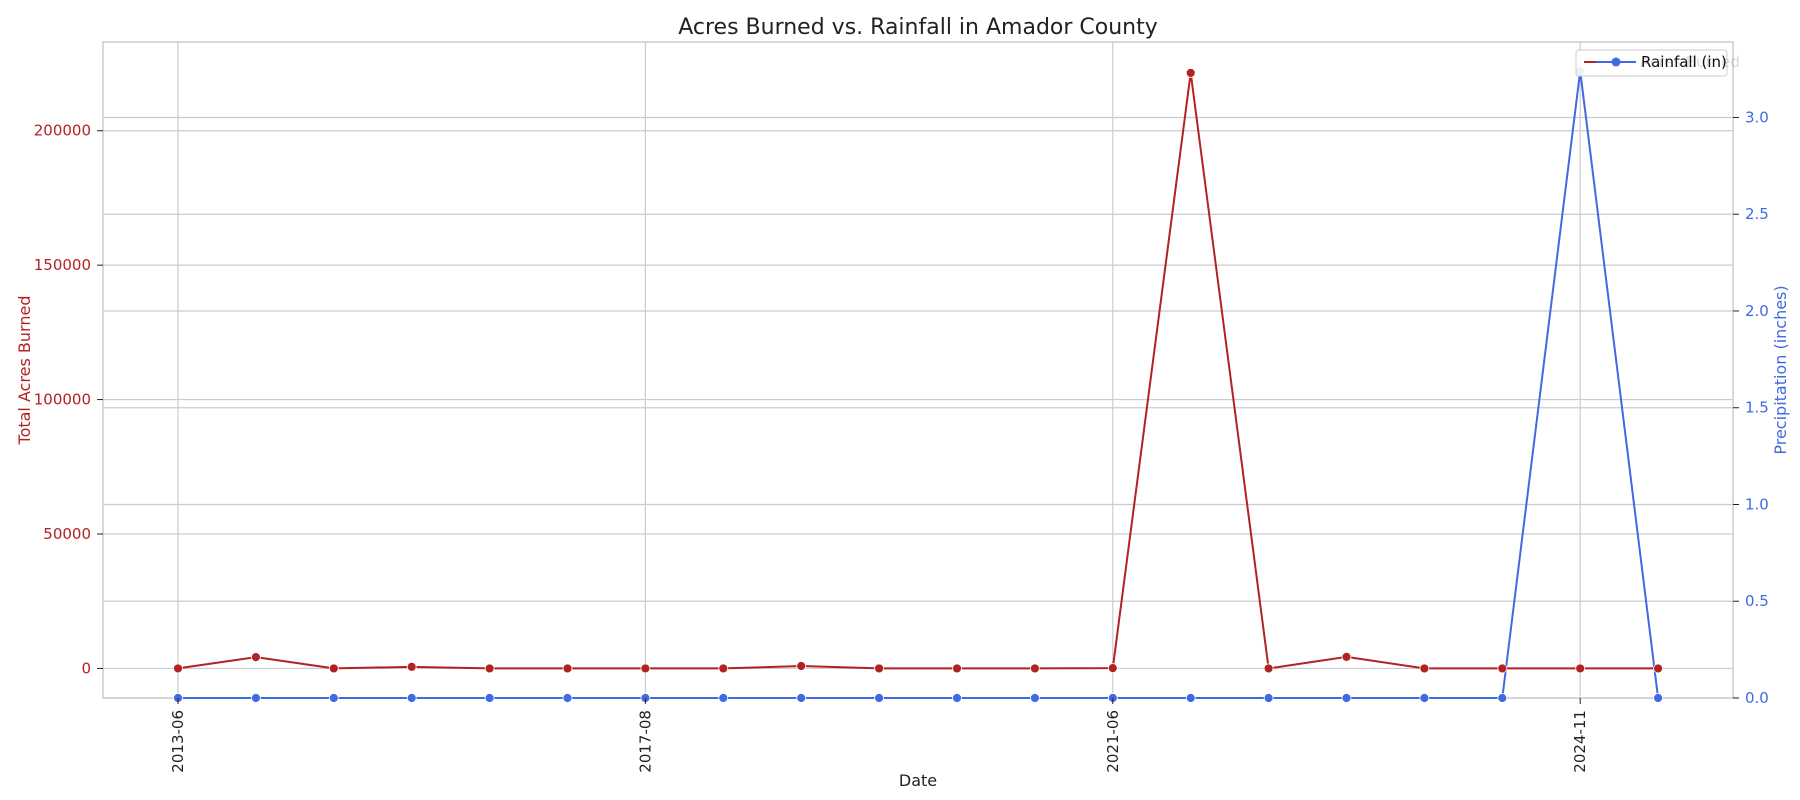  I want to click on right-tick-label: 2.0, so click(1757, 311).